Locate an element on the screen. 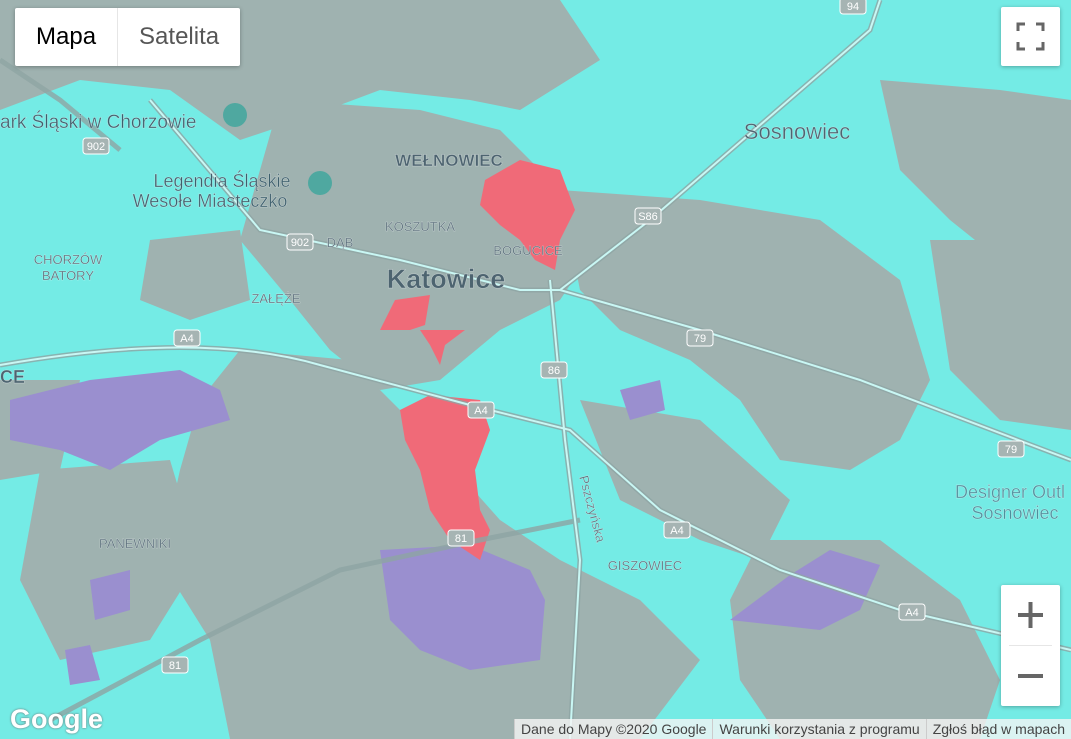 The height and width of the screenshot is (739, 1071). place-label: WEŁNOWIEC is located at coordinates (449, 160).